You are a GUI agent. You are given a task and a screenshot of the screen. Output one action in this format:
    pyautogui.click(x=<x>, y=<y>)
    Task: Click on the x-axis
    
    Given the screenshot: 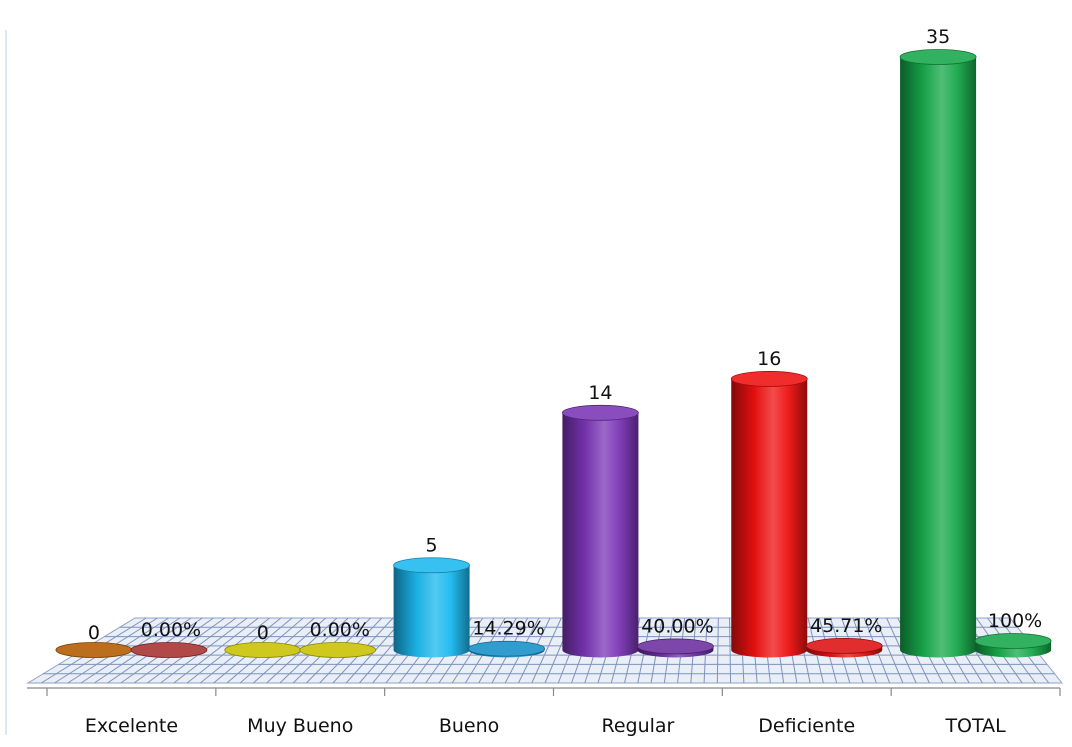 What is the action you would take?
    pyautogui.click(x=544, y=691)
    